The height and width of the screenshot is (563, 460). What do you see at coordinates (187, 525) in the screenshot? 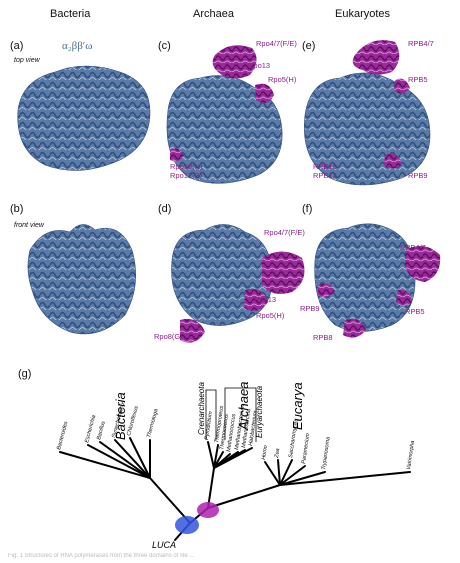
I see `luca-ellipse-blue` at bounding box center [187, 525].